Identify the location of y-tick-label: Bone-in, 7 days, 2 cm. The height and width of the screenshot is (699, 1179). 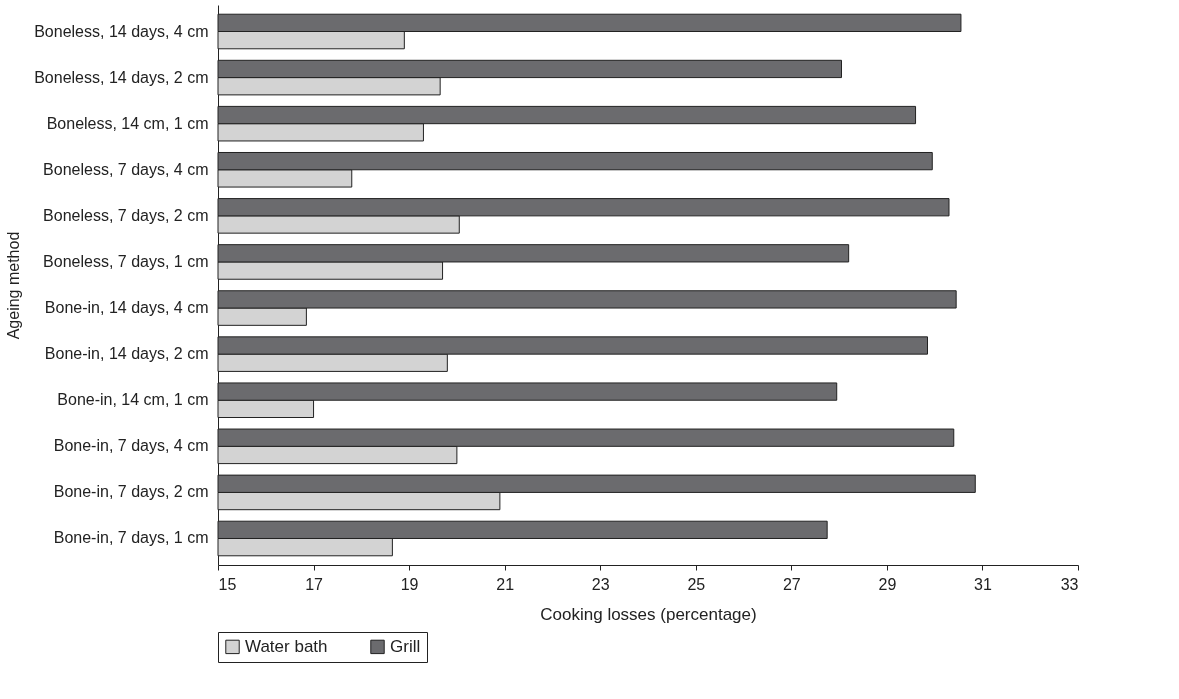
(131, 492).